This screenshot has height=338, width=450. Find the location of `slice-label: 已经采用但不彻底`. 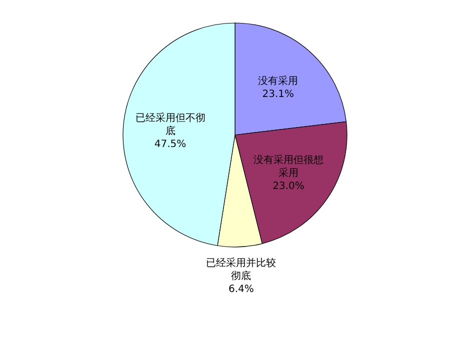

slice-label: 已经采用但不彻底 is located at coordinates (170, 124).